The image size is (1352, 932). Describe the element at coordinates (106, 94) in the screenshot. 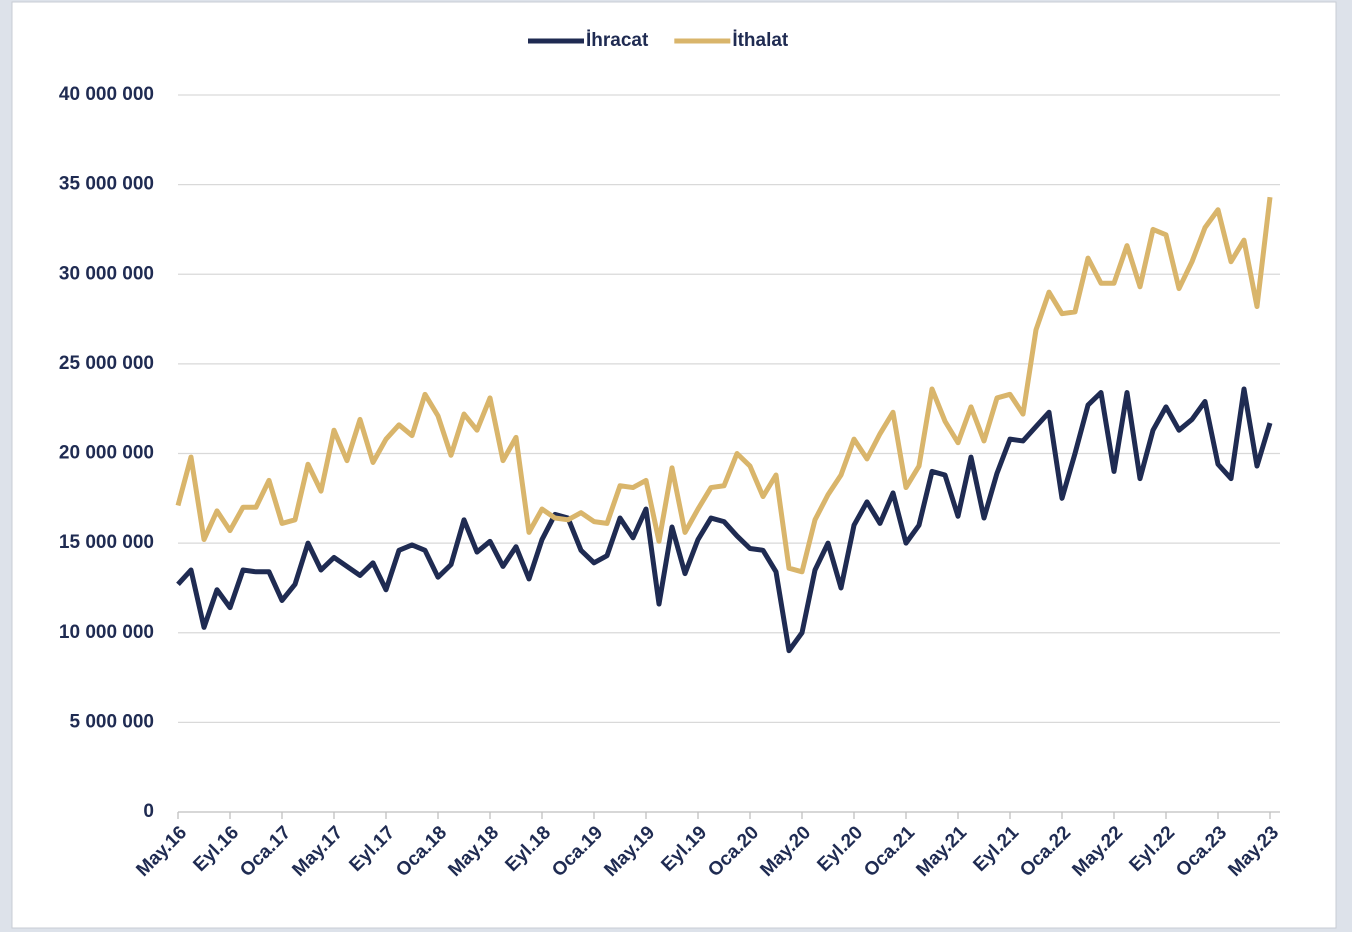

I see `y-tick-label: 40 000 000` at that location.